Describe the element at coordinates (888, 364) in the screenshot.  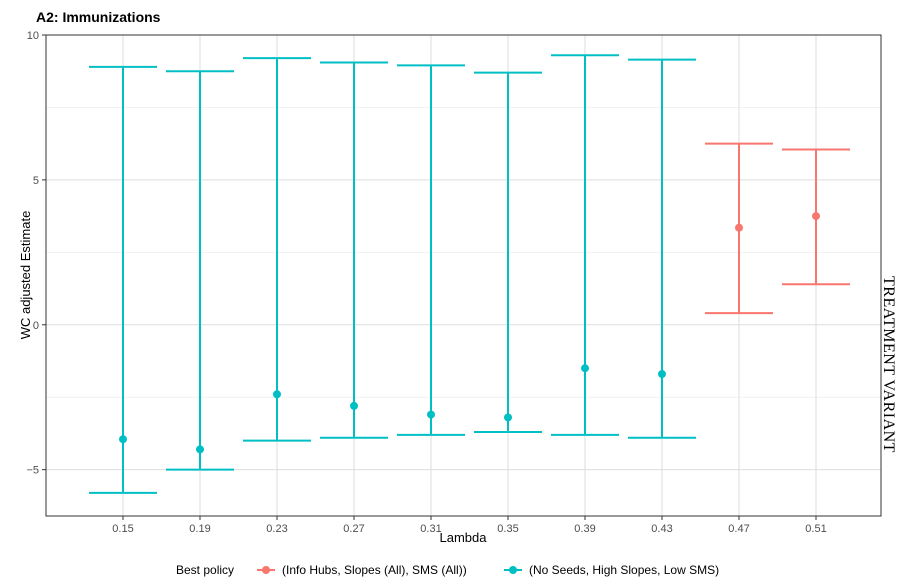
I see `side-label: TREATMENT VARIANT` at that location.